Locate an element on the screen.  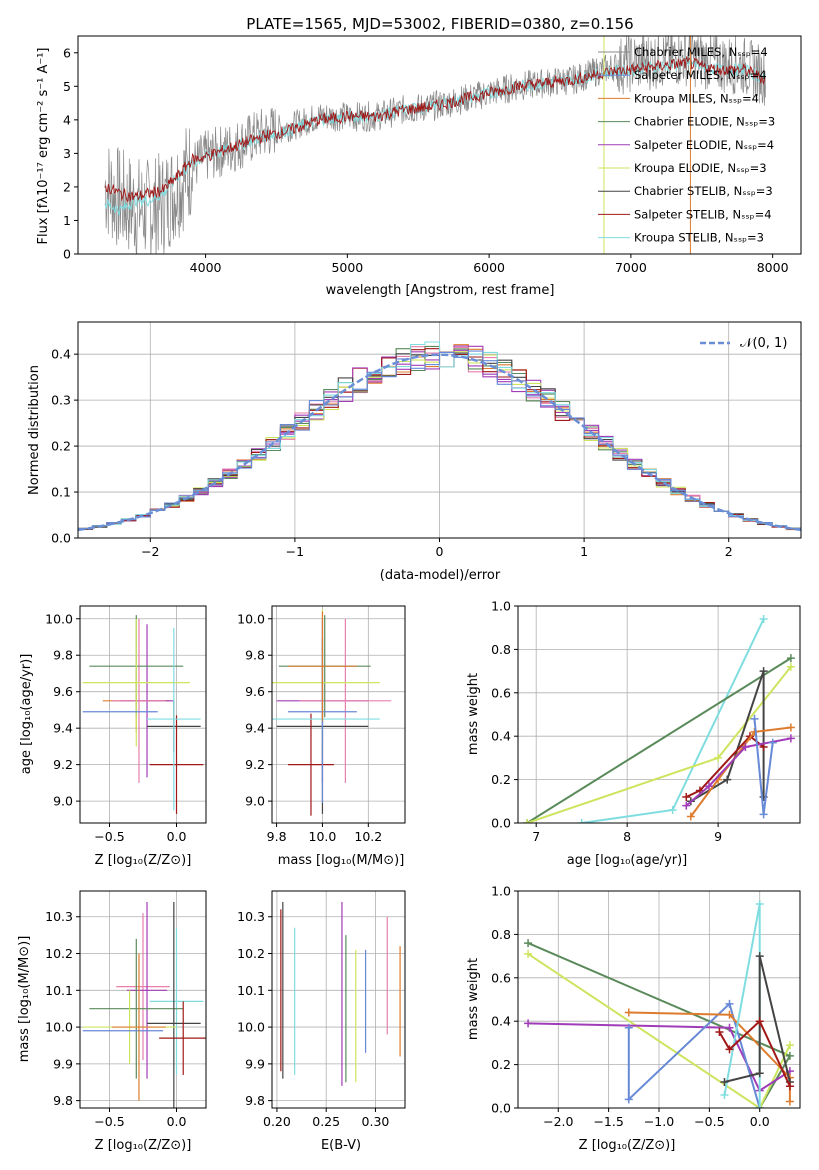
legend-label: Kroupa STELIB, Nₛₛₚ=3 is located at coordinates (699, 238).